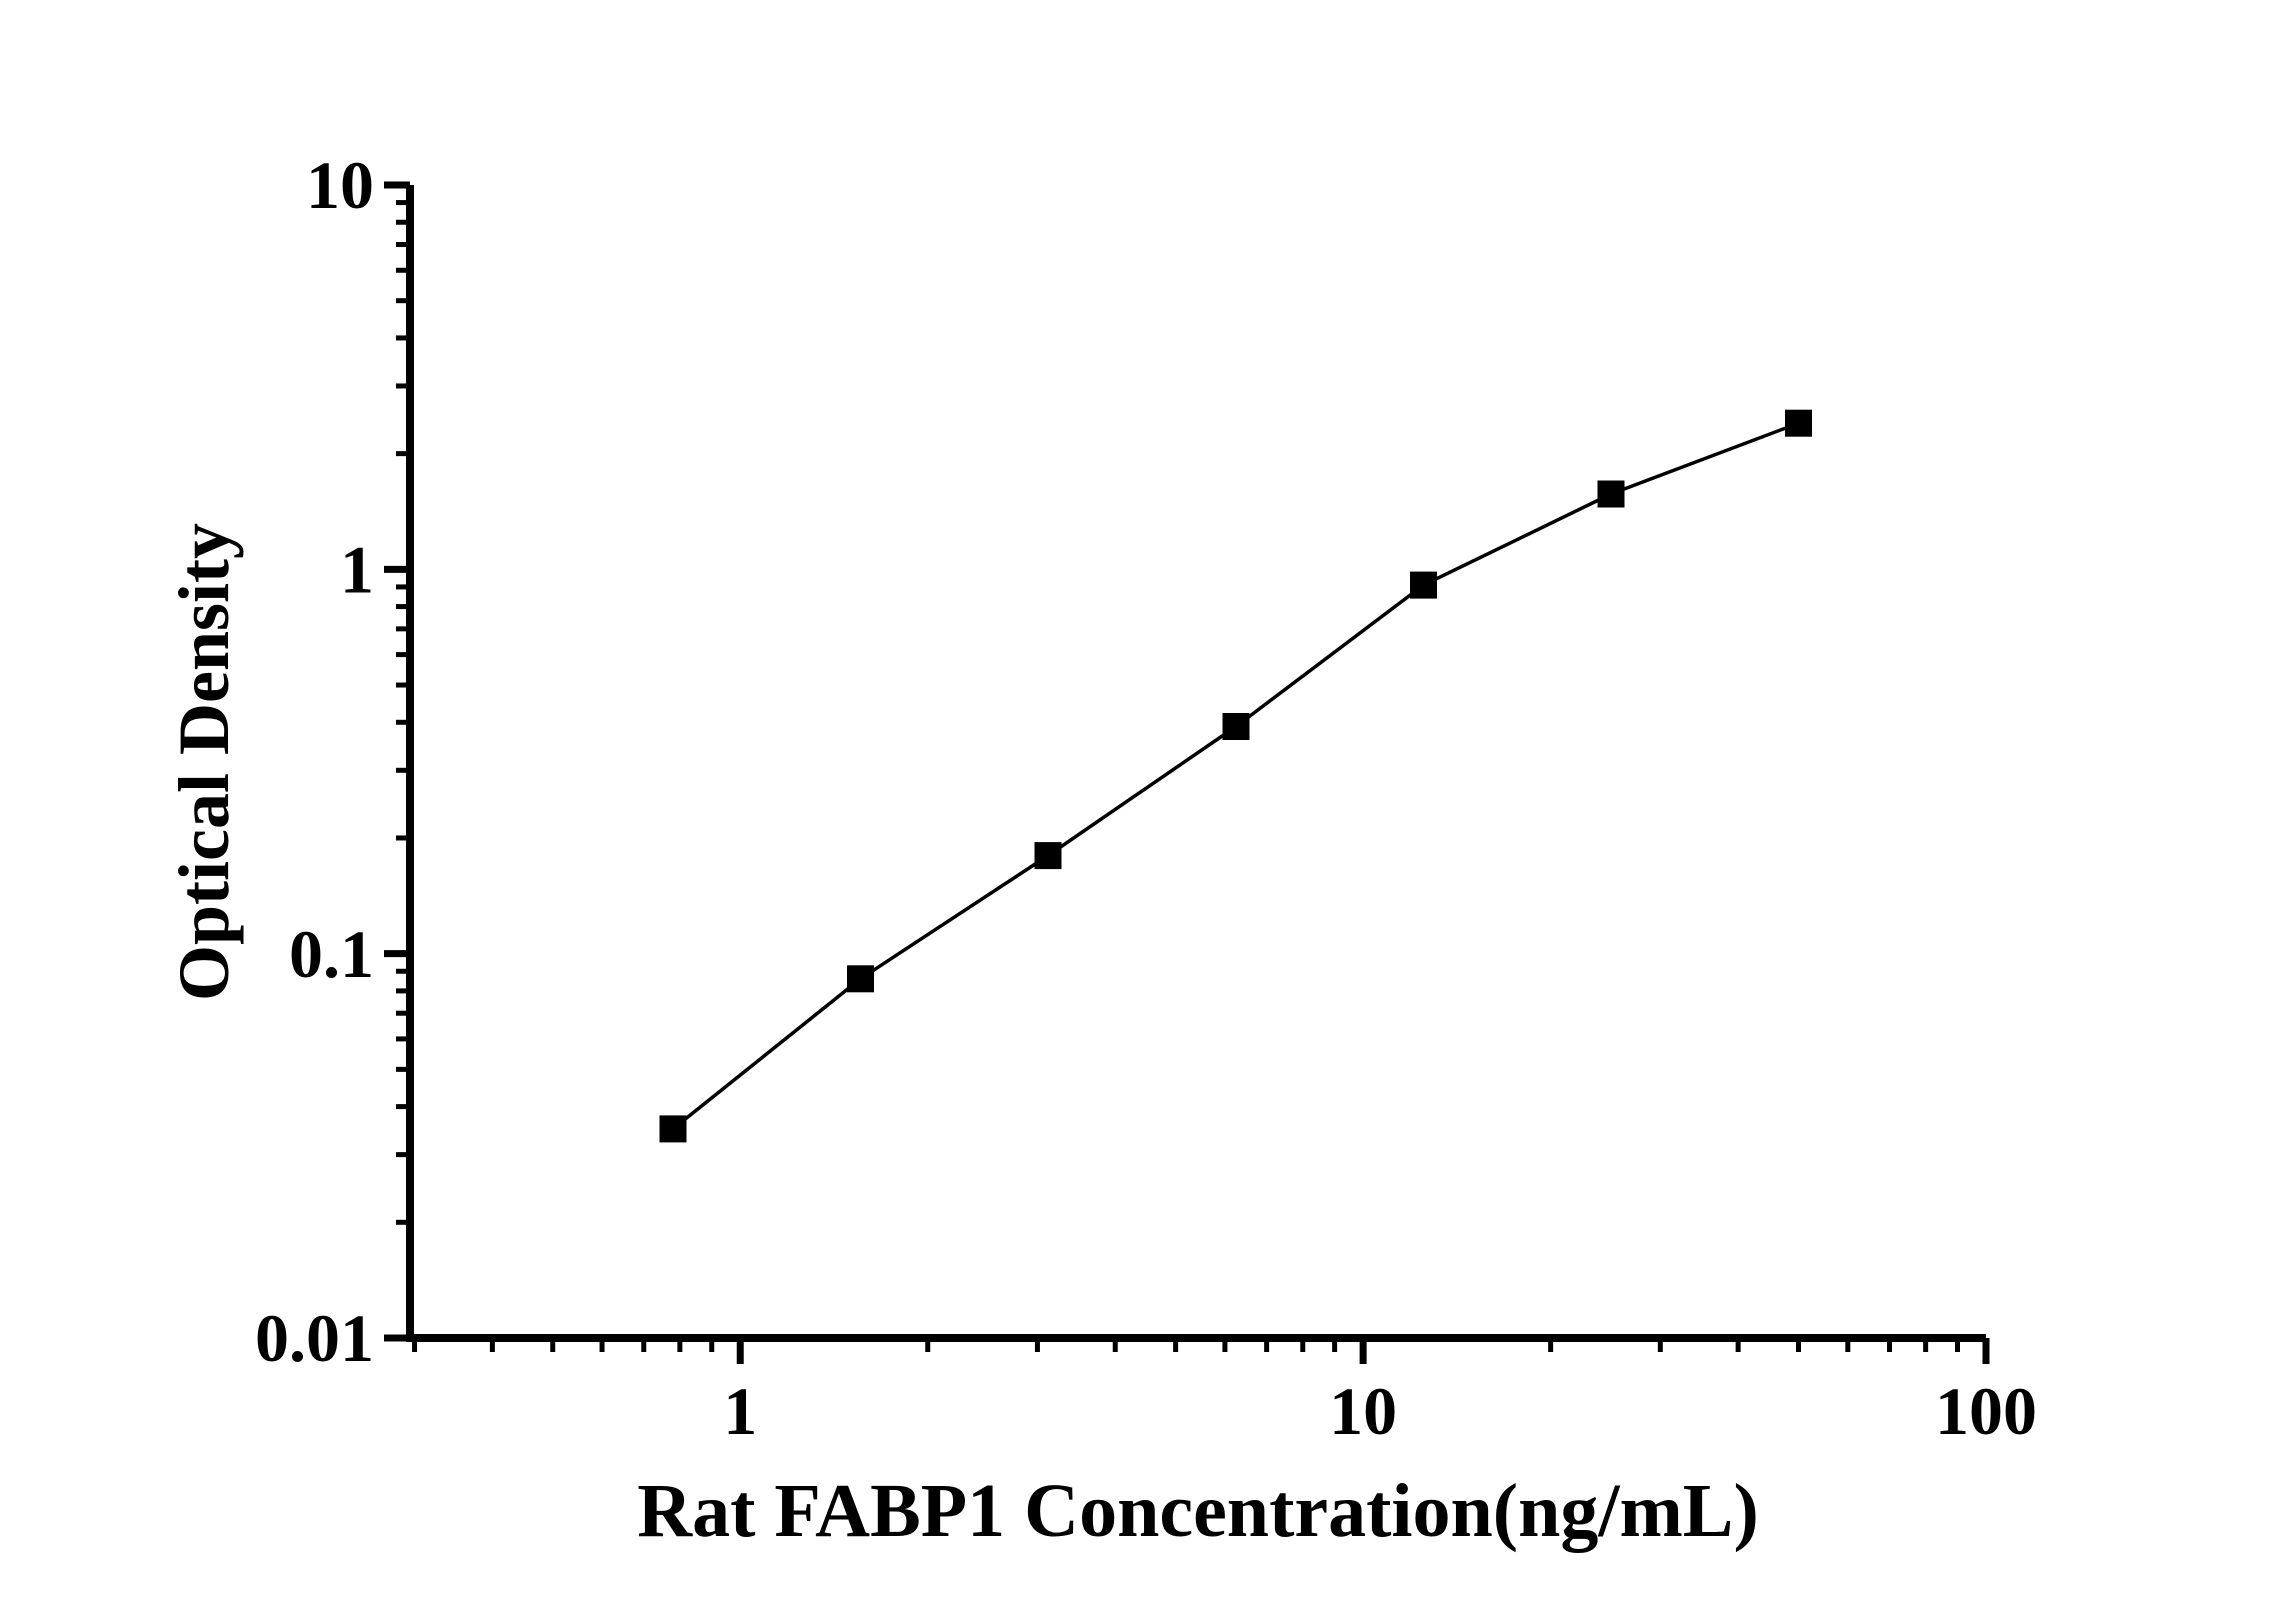 The image size is (2296, 1604). Describe the element at coordinates (1198, 1511) in the screenshot. I see `x-axis-title: Rat FABP1 Concentration(ng/mL)` at that location.